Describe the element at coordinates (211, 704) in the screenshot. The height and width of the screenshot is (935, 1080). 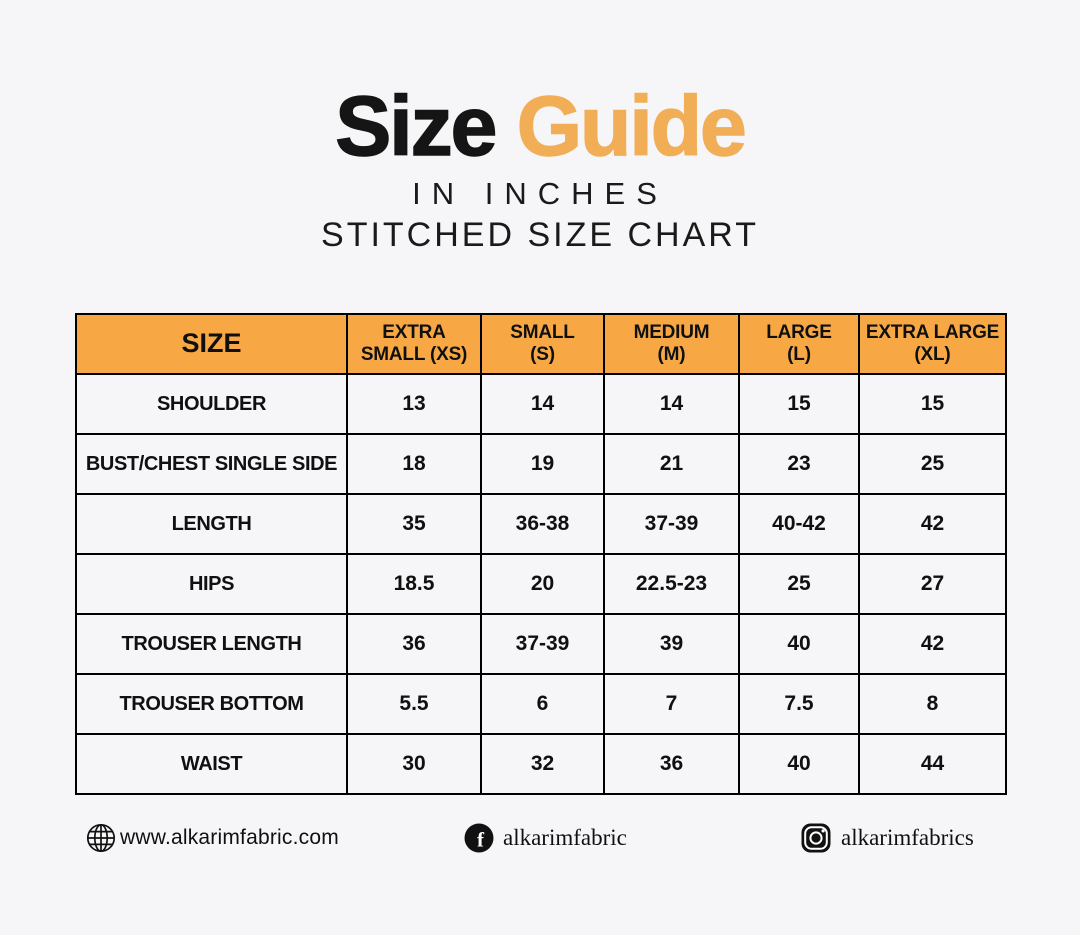
I see `row-label-trouser-bottom: TROUSER BOTTOM` at that location.